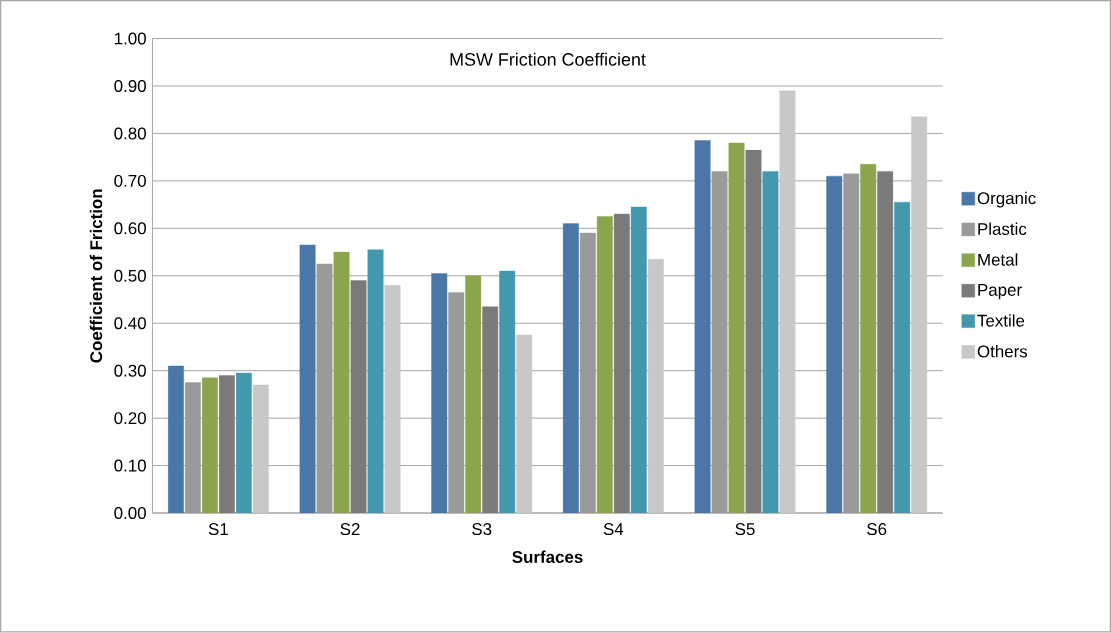 The image size is (1111, 633). What do you see at coordinates (548, 59) in the screenshot?
I see `text: MSW Friction Coefficient` at bounding box center [548, 59].